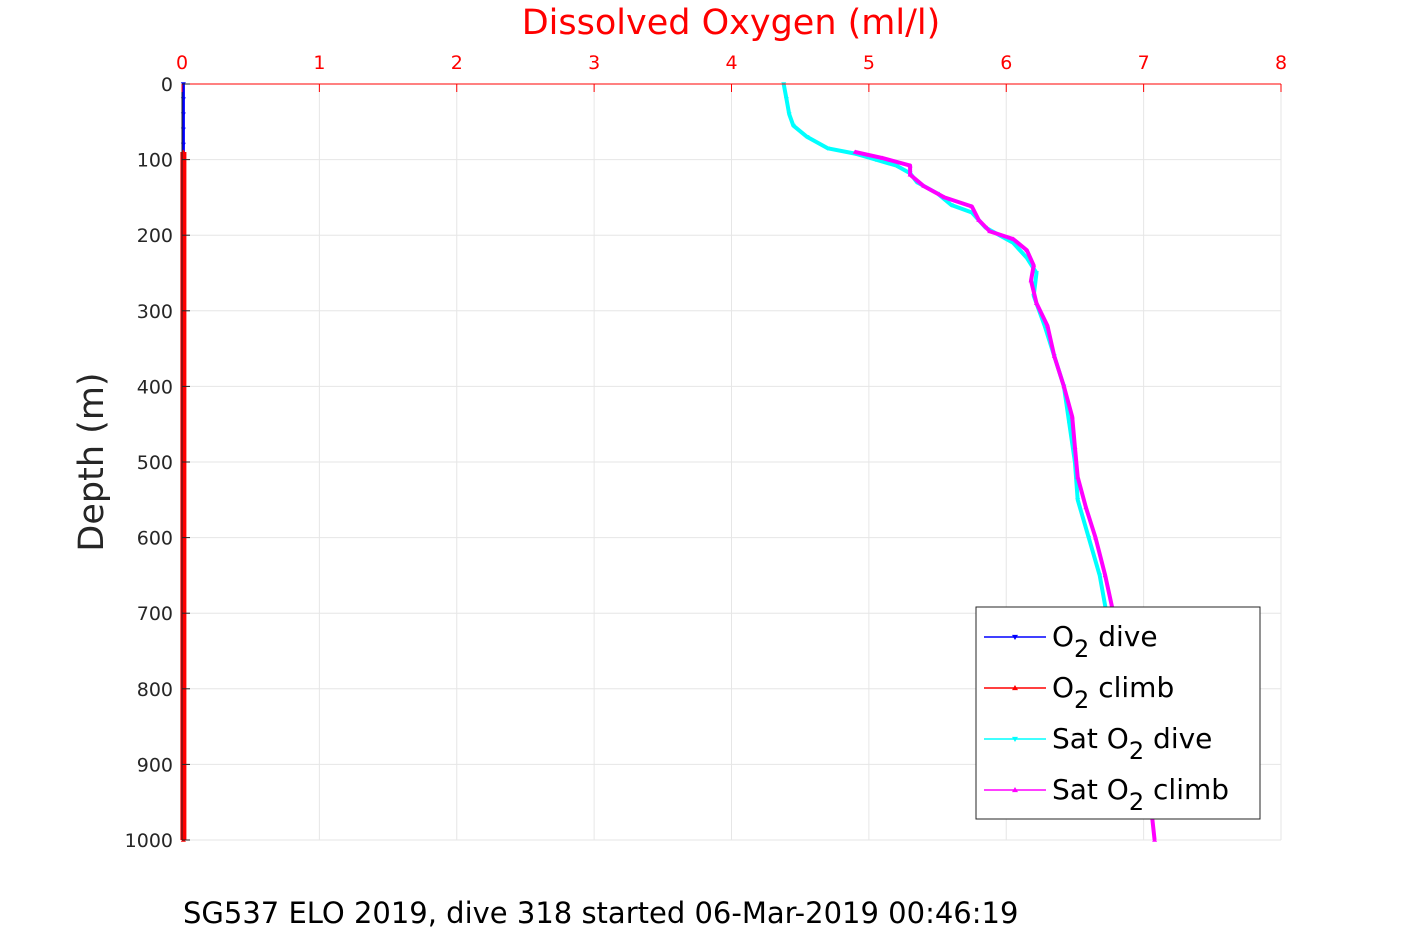 The image size is (1417, 945). What do you see at coordinates (155, 312) in the screenshot?
I see `y-tick-label: 300` at bounding box center [155, 312].